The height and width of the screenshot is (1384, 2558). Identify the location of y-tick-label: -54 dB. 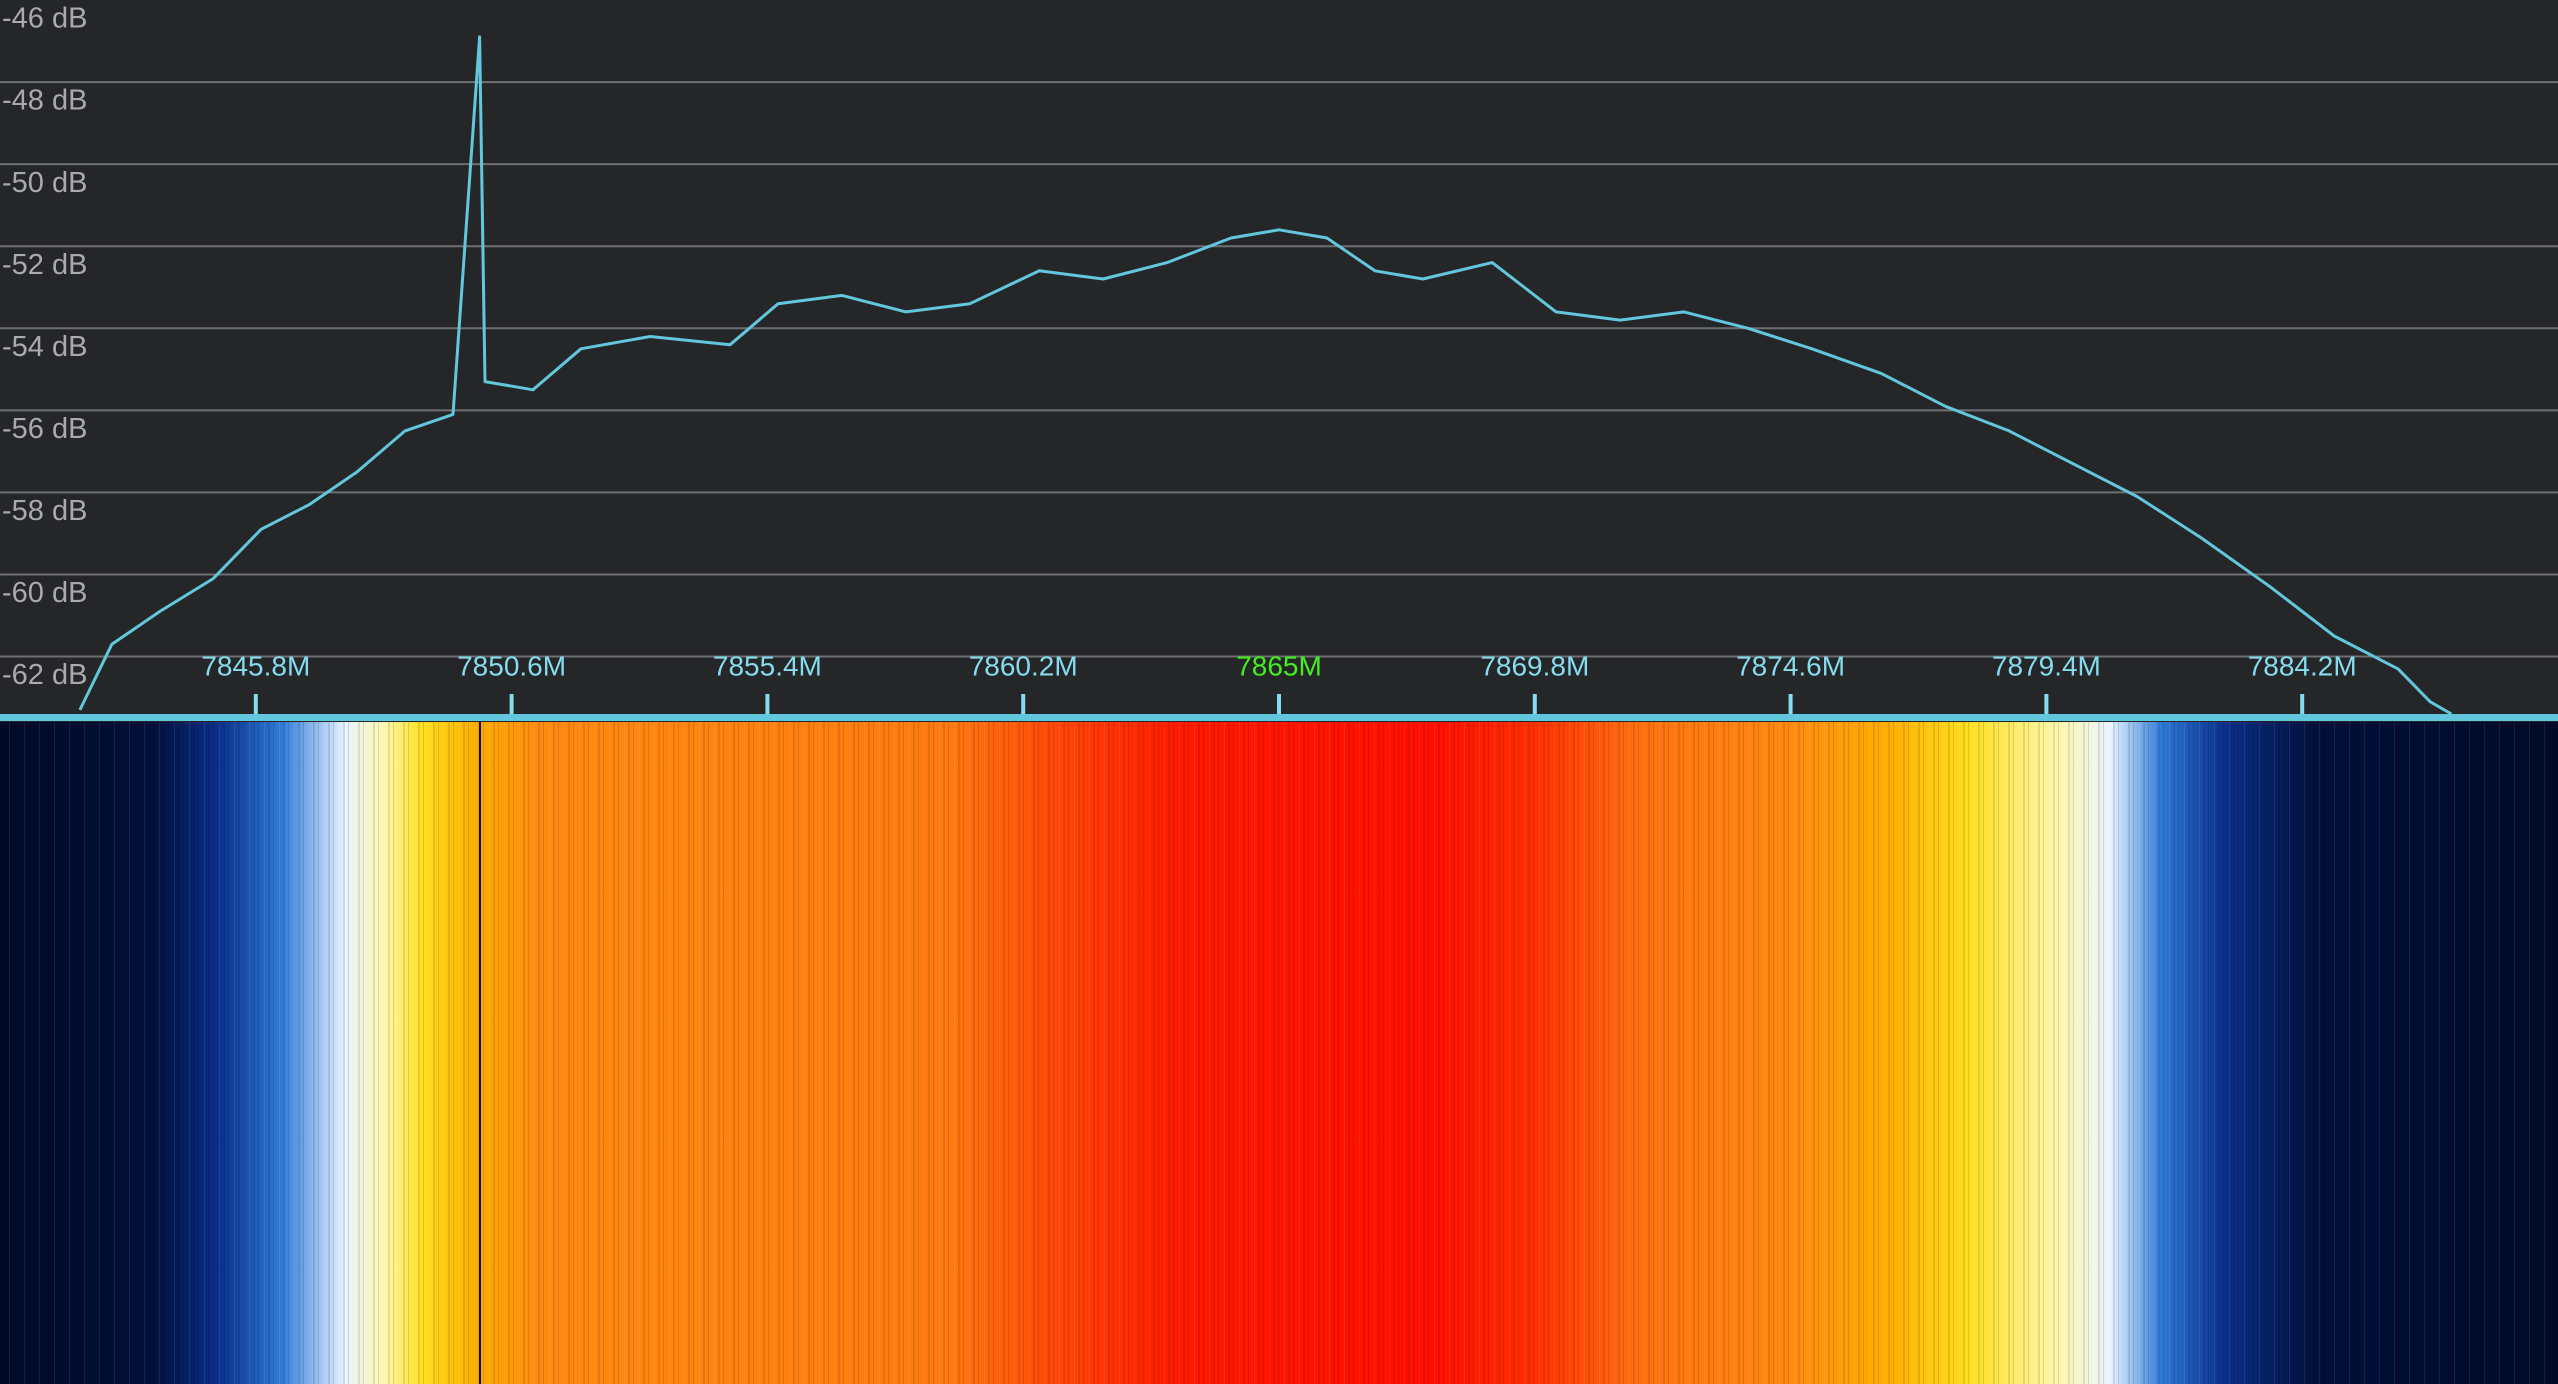
(44, 347).